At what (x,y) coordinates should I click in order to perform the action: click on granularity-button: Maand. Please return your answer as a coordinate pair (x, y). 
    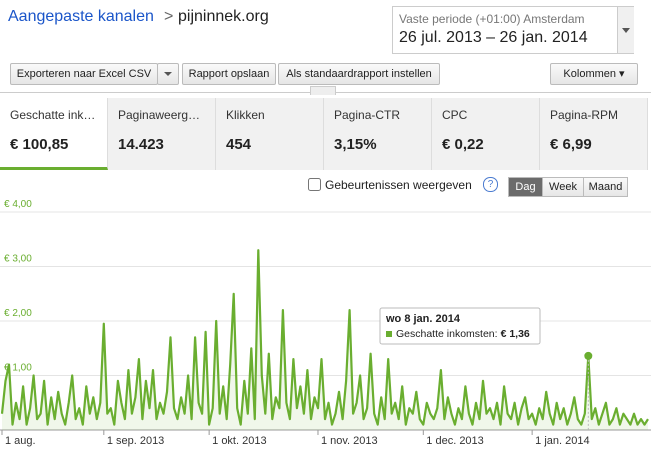
    Looking at the image, I should click on (605, 187).